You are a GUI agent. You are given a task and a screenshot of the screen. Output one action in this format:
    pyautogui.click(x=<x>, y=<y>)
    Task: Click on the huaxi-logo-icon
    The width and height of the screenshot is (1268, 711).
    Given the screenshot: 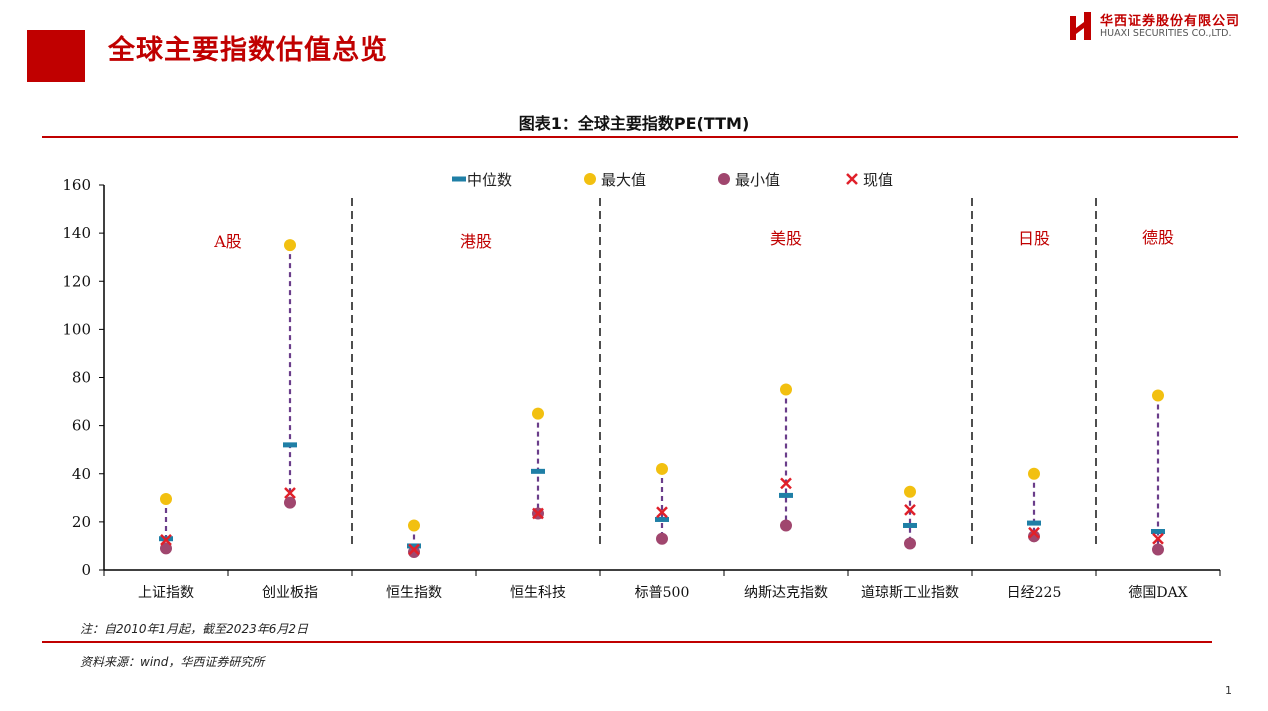 What is the action you would take?
    pyautogui.click(x=1080, y=26)
    